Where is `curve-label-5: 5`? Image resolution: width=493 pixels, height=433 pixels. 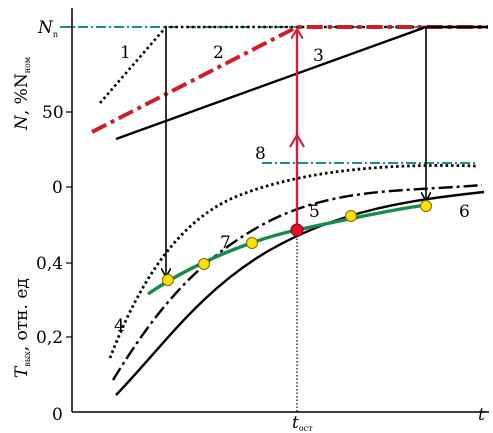
curve-label-5: 5 is located at coordinates (314, 212).